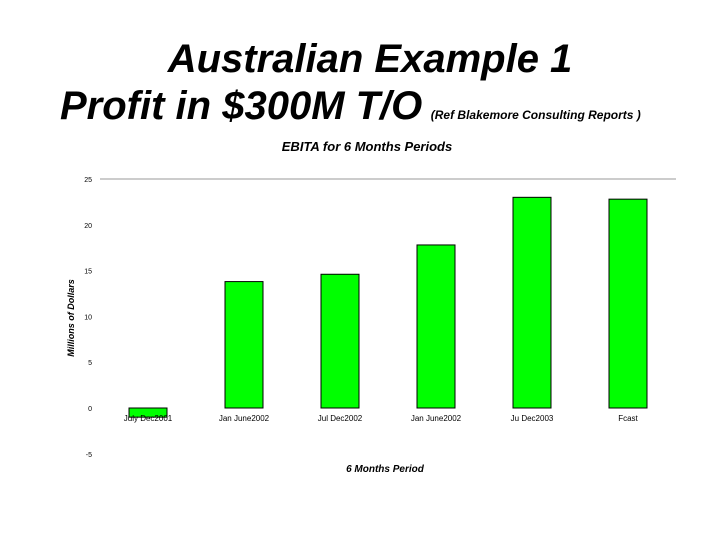 The image size is (720, 540). What do you see at coordinates (241, 106) in the screenshot?
I see `slide-title-line2: Profit in $300M T/O` at bounding box center [241, 106].